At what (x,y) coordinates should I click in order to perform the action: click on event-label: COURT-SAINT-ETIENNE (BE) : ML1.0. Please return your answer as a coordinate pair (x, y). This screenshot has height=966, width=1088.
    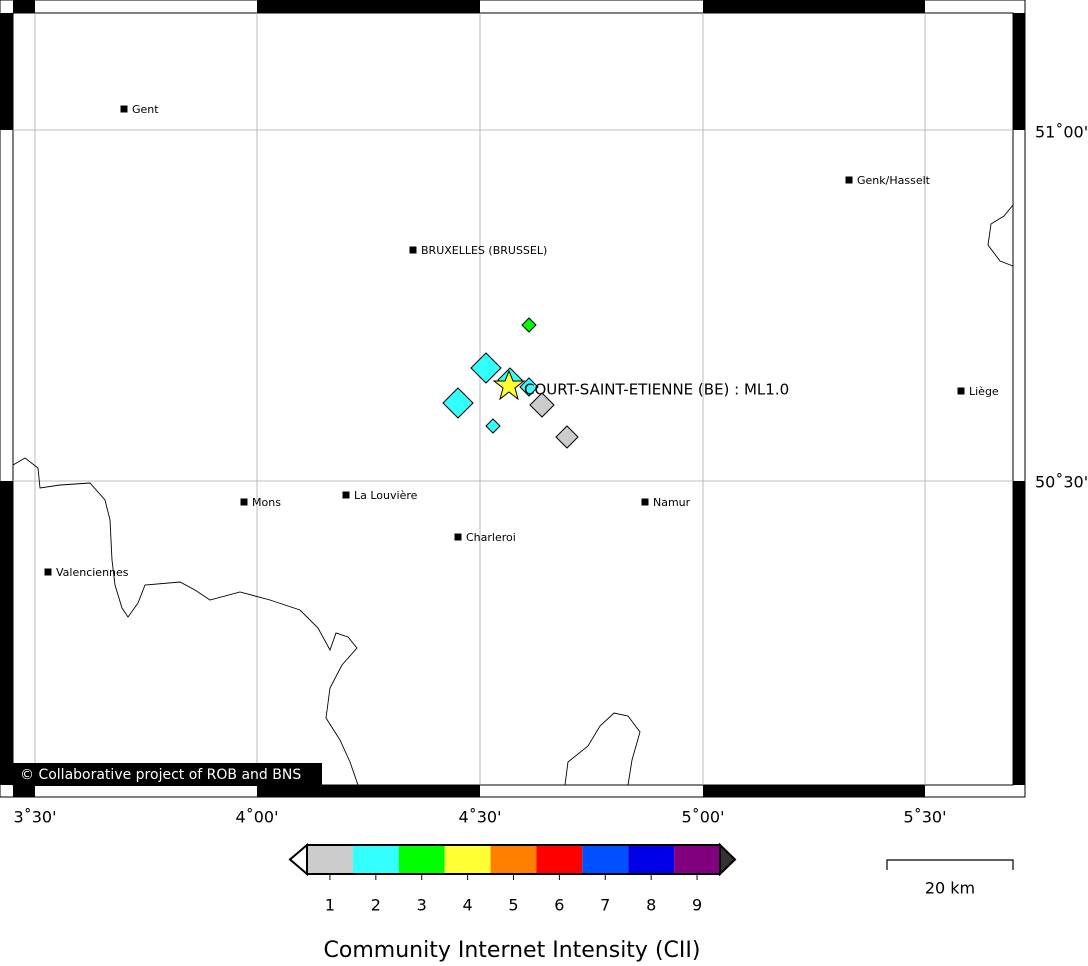
    Looking at the image, I should click on (656, 390).